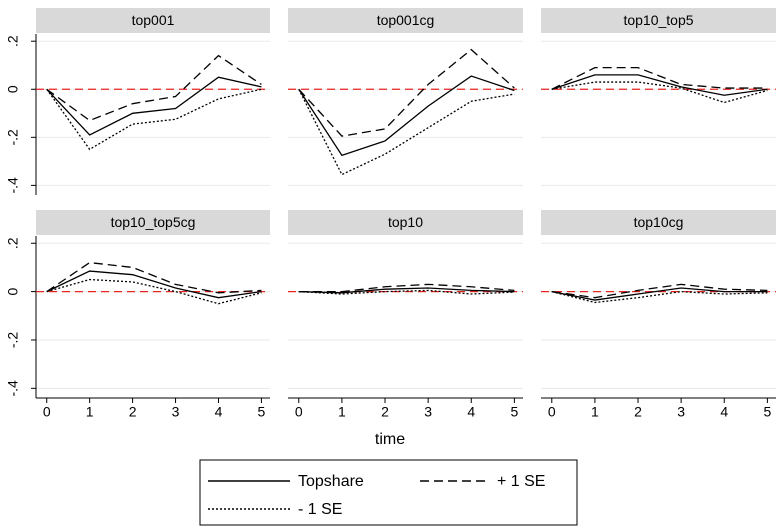 This screenshot has width=779, height=530. I want to click on panel-title: top10_top5cg, so click(153, 222).